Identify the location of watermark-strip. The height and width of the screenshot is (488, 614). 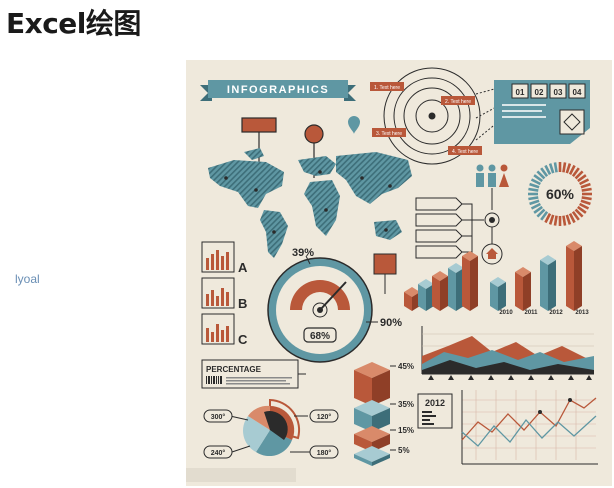
(241, 475).